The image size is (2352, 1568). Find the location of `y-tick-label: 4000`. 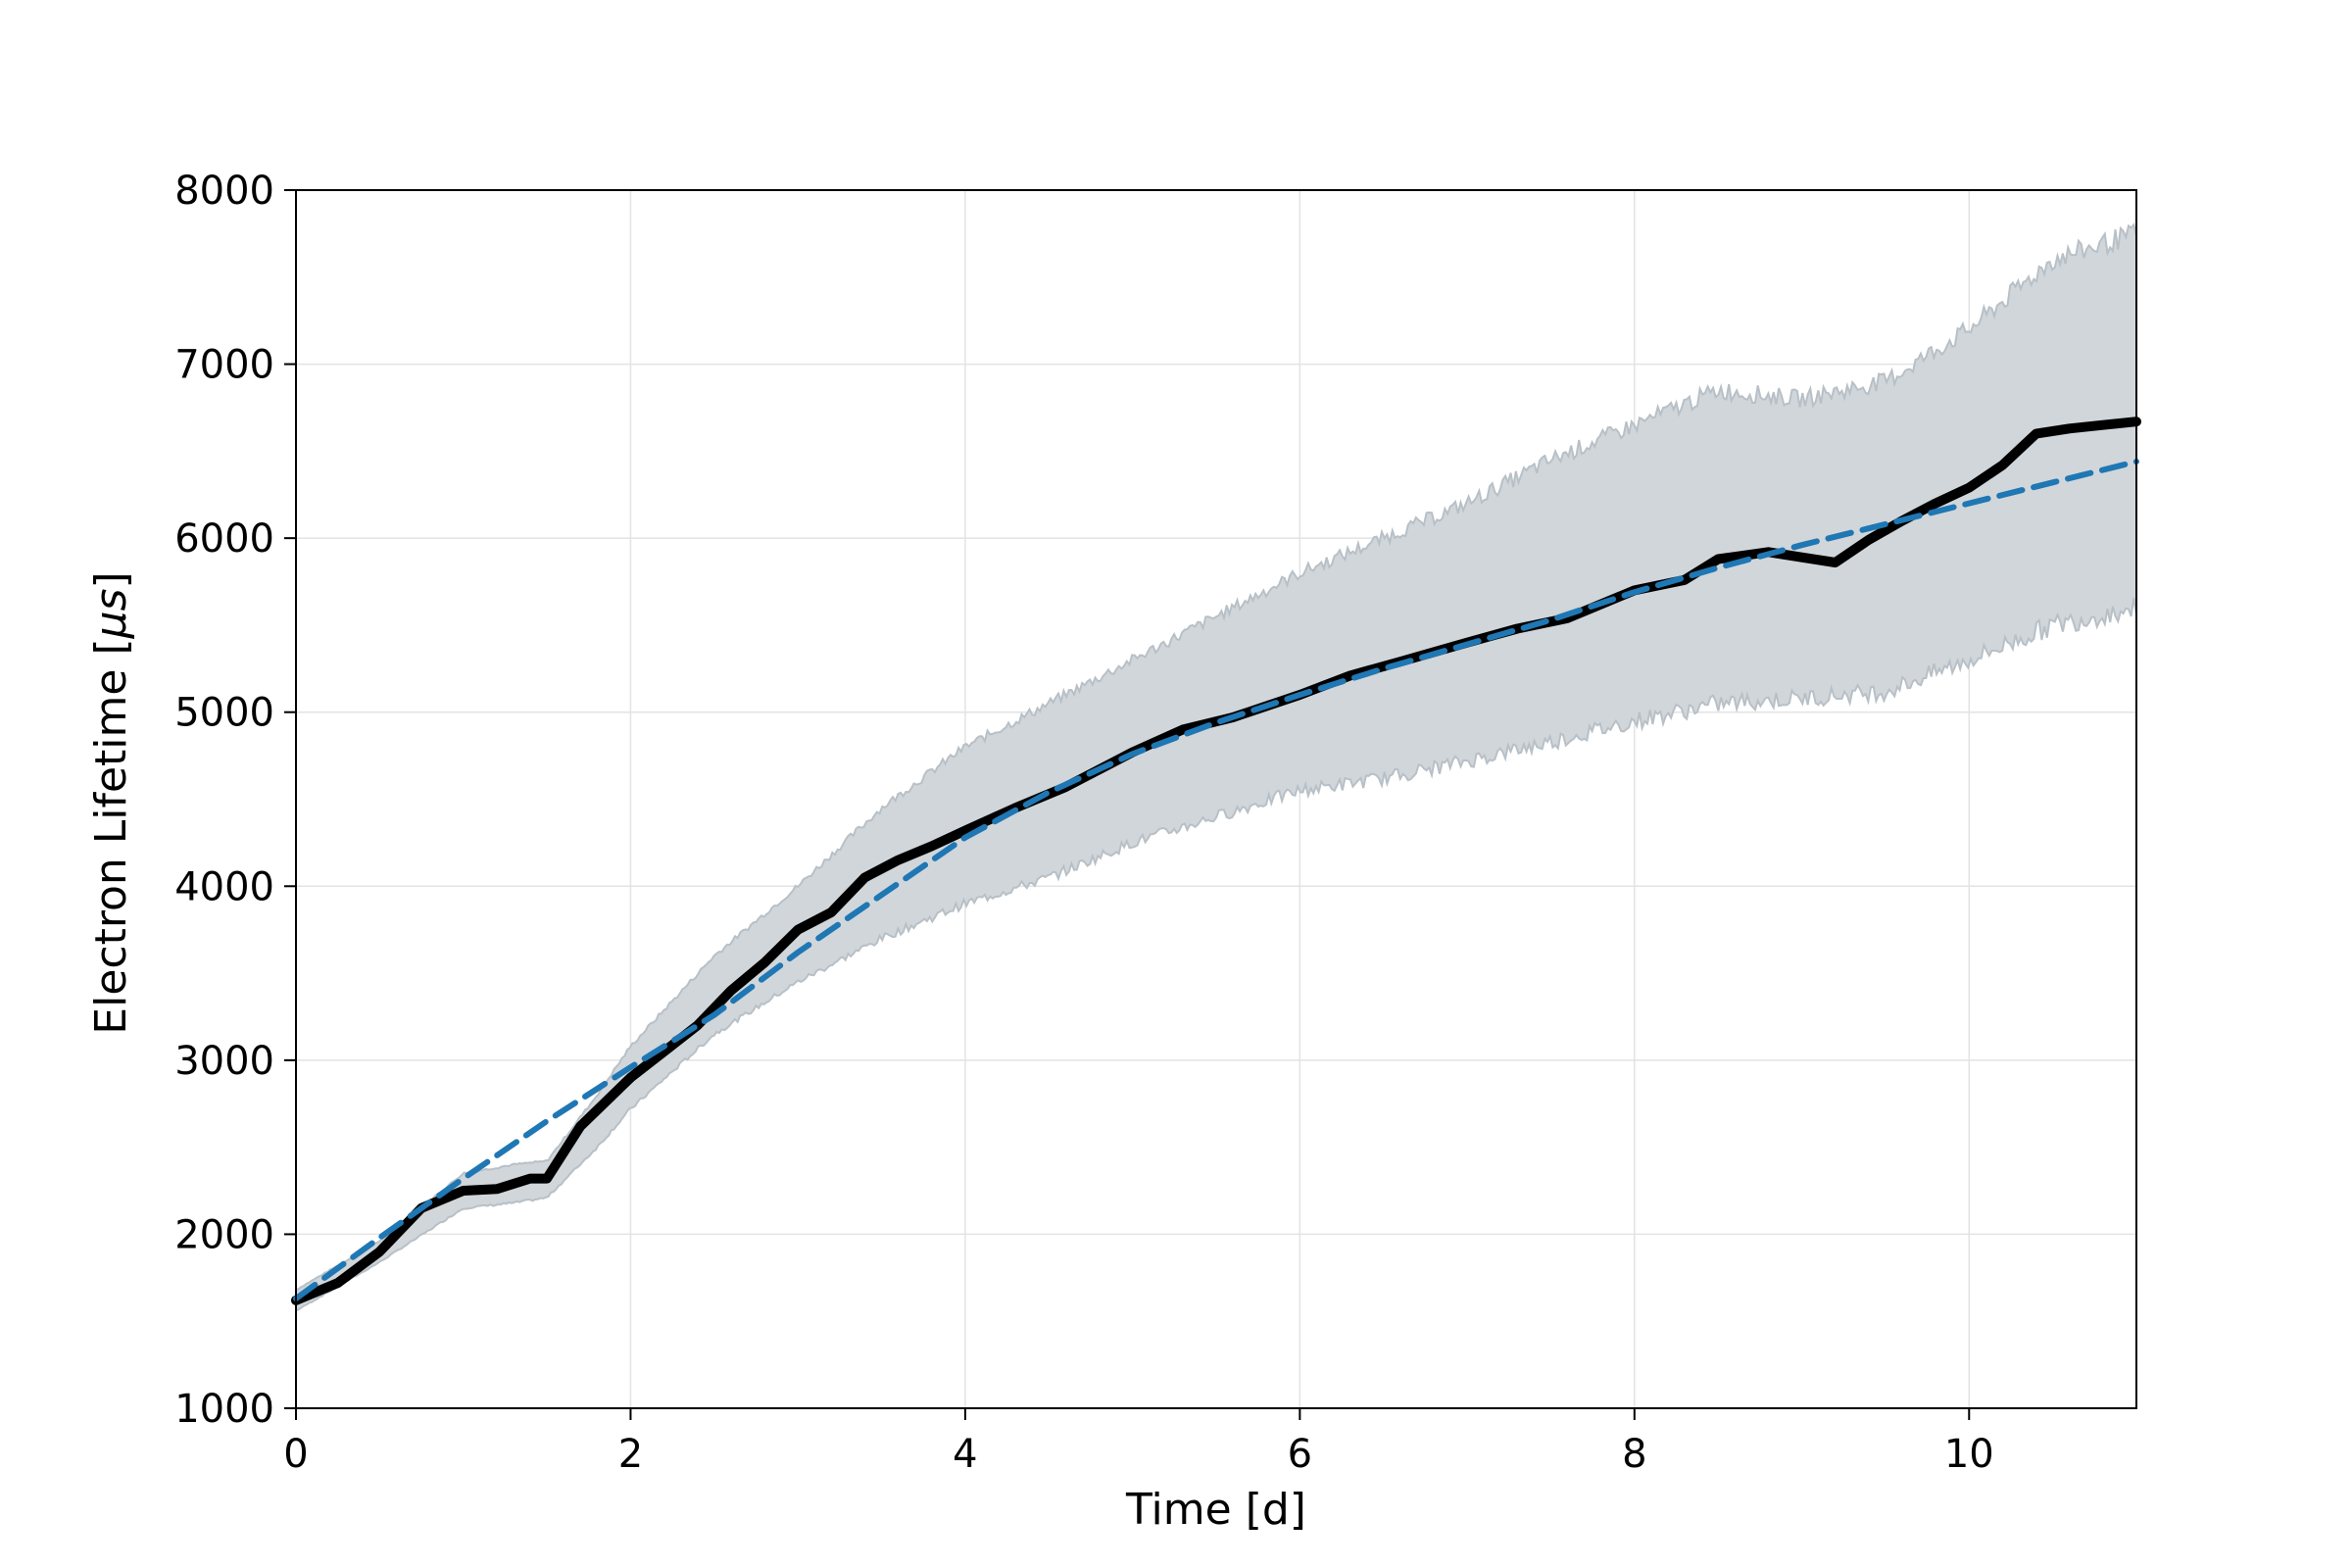

y-tick-label: 4000 is located at coordinates (224, 886).